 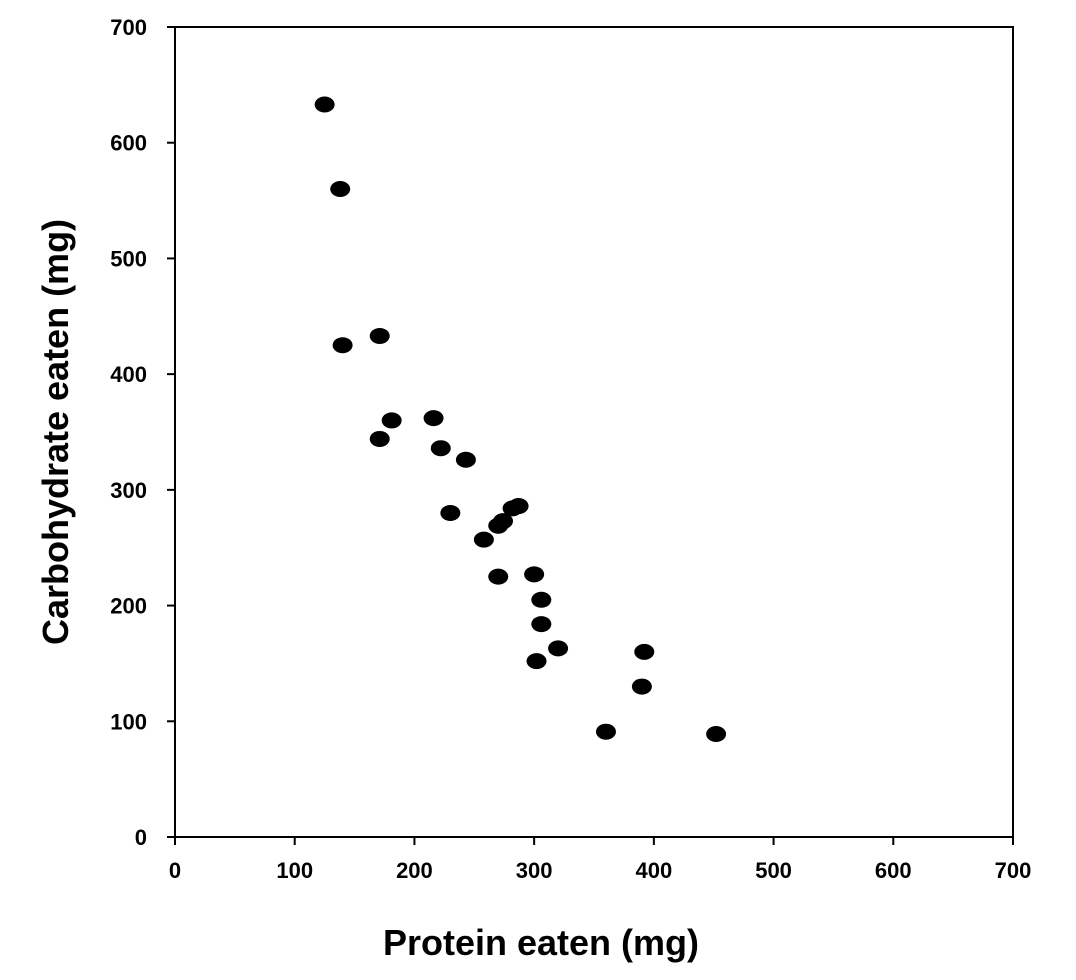 I want to click on x-tick-label: 600, so click(x=893, y=870).